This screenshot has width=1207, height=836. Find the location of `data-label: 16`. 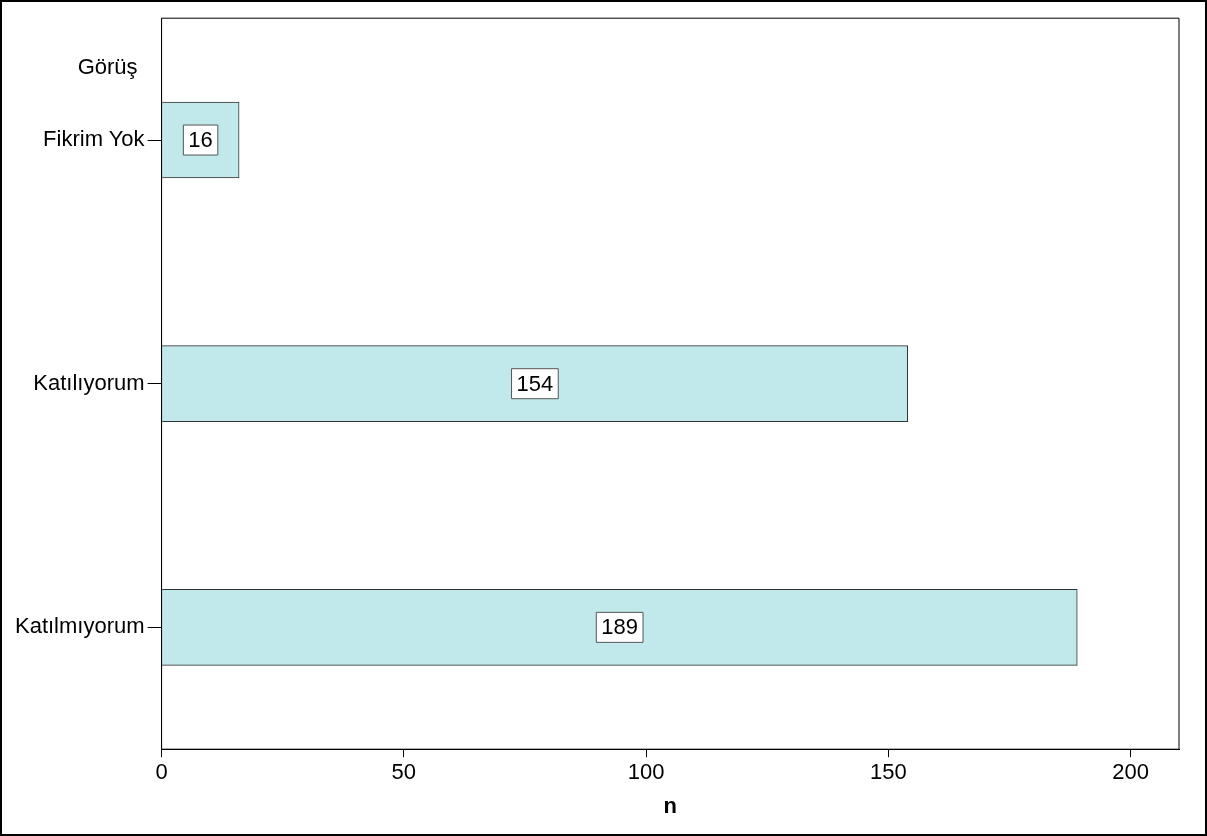

data-label: 16 is located at coordinates (200, 140).